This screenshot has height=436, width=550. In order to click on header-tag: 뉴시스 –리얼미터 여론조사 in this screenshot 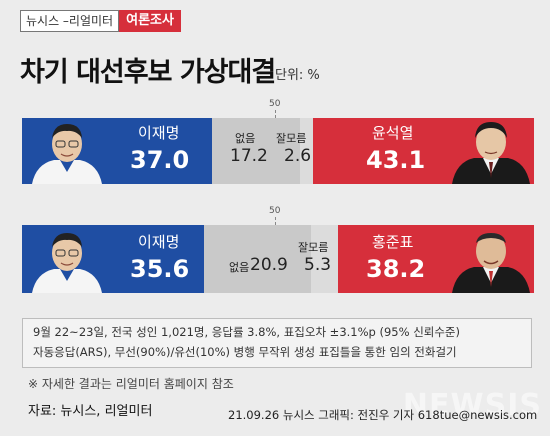, I will do `click(100, 21)`.